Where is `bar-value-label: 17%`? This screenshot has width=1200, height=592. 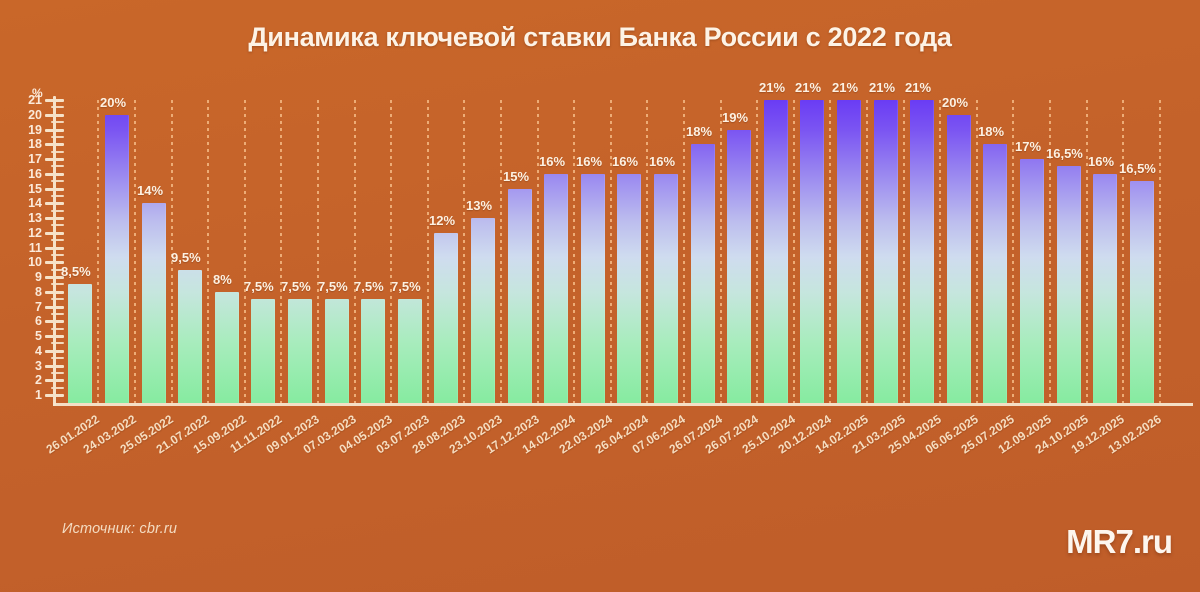
bar-value-label: 17% is located at coordinates (1028, 146).